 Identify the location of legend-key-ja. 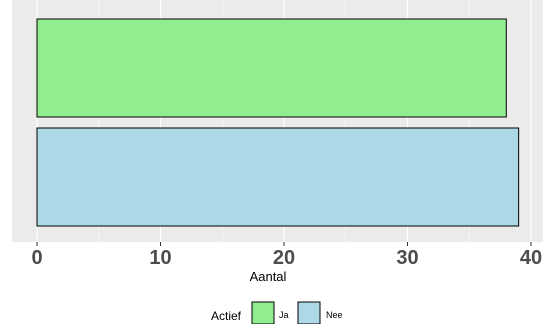
(263, 313).